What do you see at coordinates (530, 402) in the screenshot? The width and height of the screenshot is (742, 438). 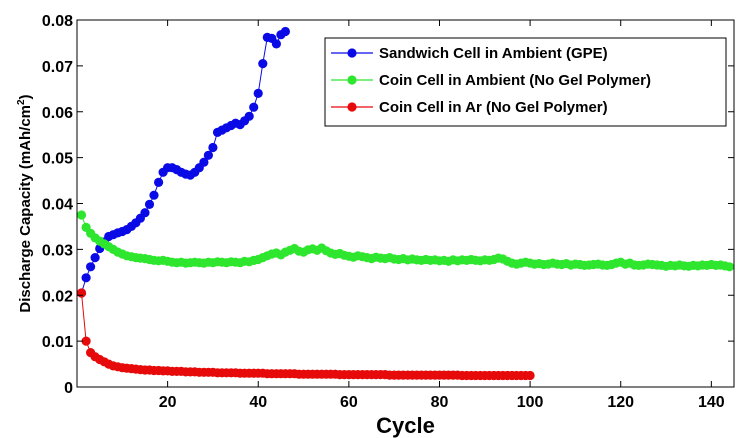 I see `x-tick-label: 100` at bounding box center [530, 402].